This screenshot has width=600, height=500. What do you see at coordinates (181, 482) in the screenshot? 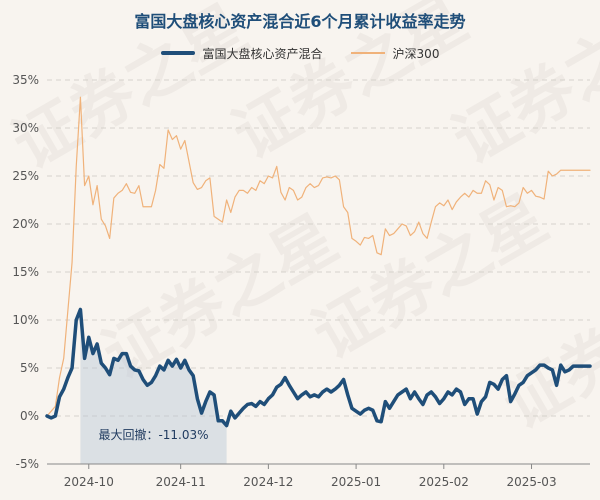
I see `x-tick-label: 2024-11` at bounding box center [181, 482].